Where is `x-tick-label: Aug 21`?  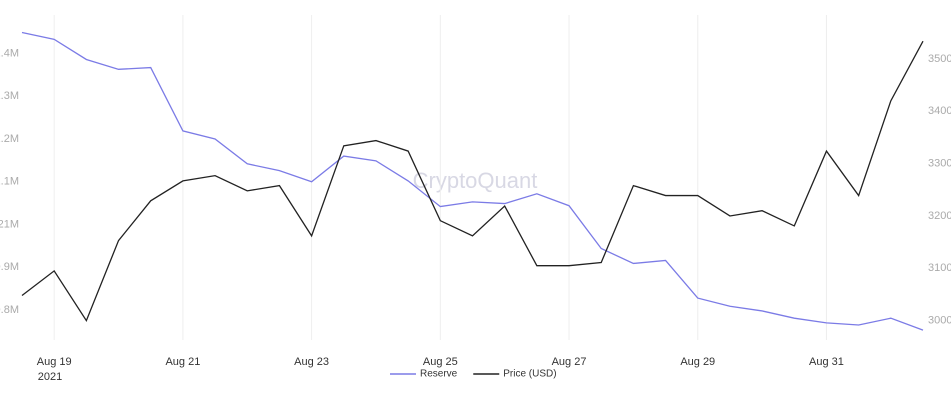 x-tick-label: Aug 21 is located at coordinates (182, 362).